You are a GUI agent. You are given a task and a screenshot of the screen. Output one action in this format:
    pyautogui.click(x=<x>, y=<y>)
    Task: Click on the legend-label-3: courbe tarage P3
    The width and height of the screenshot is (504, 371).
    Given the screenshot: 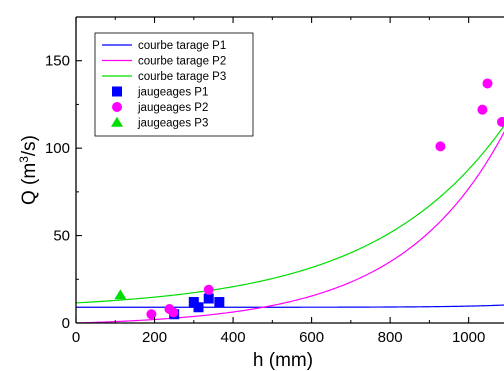 What is the action you would take?
    pyautogui.click(x=182, y=77)
    